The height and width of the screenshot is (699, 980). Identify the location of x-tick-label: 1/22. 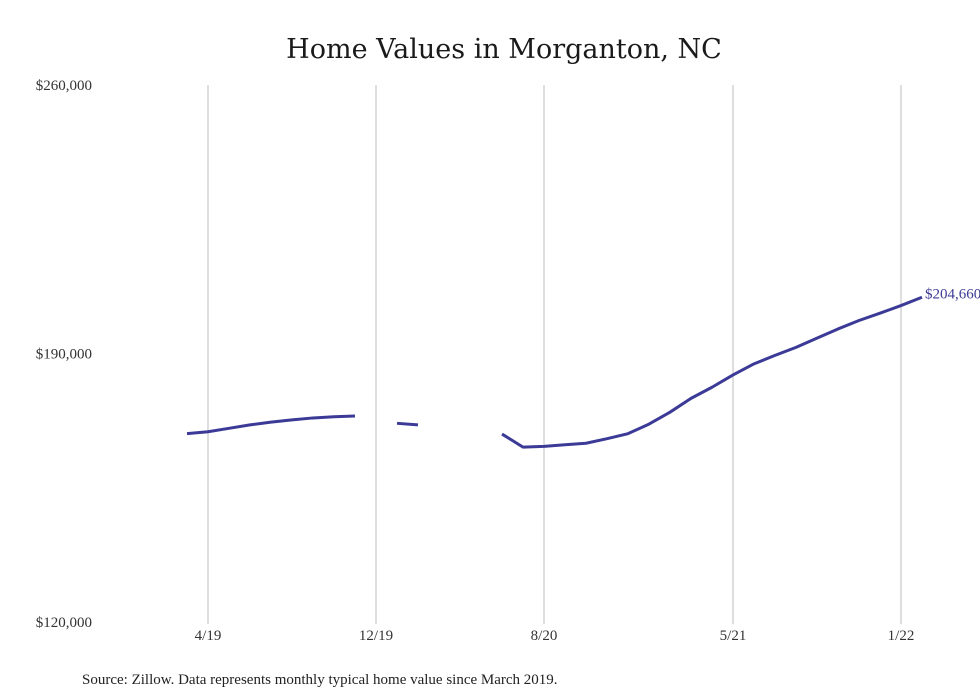
(901, 636).